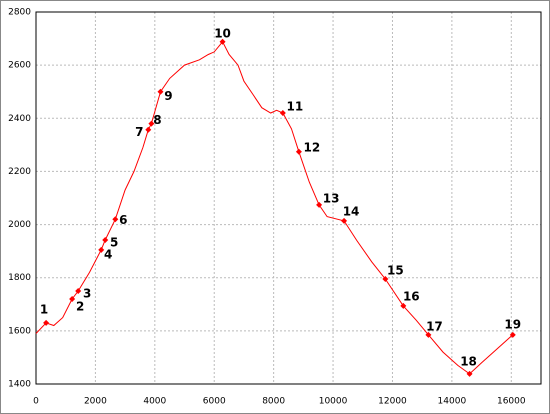 This screenshot has width=550, height=414. What do you see at coordinates (114, 242) in the screenshot?
I see `waypoint-label: 5` at bounding box center [114, 242].